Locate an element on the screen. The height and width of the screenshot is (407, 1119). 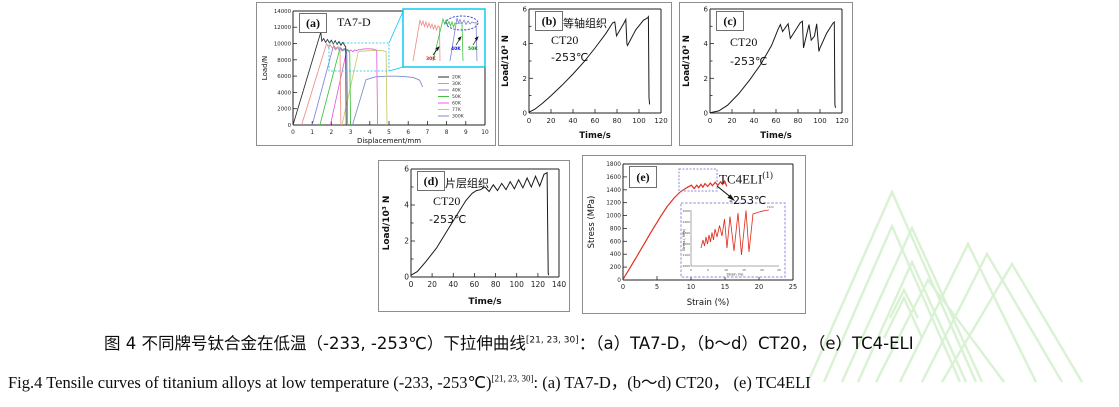
svg-text: Stress (MPa) is located at coordinates (592, 222).